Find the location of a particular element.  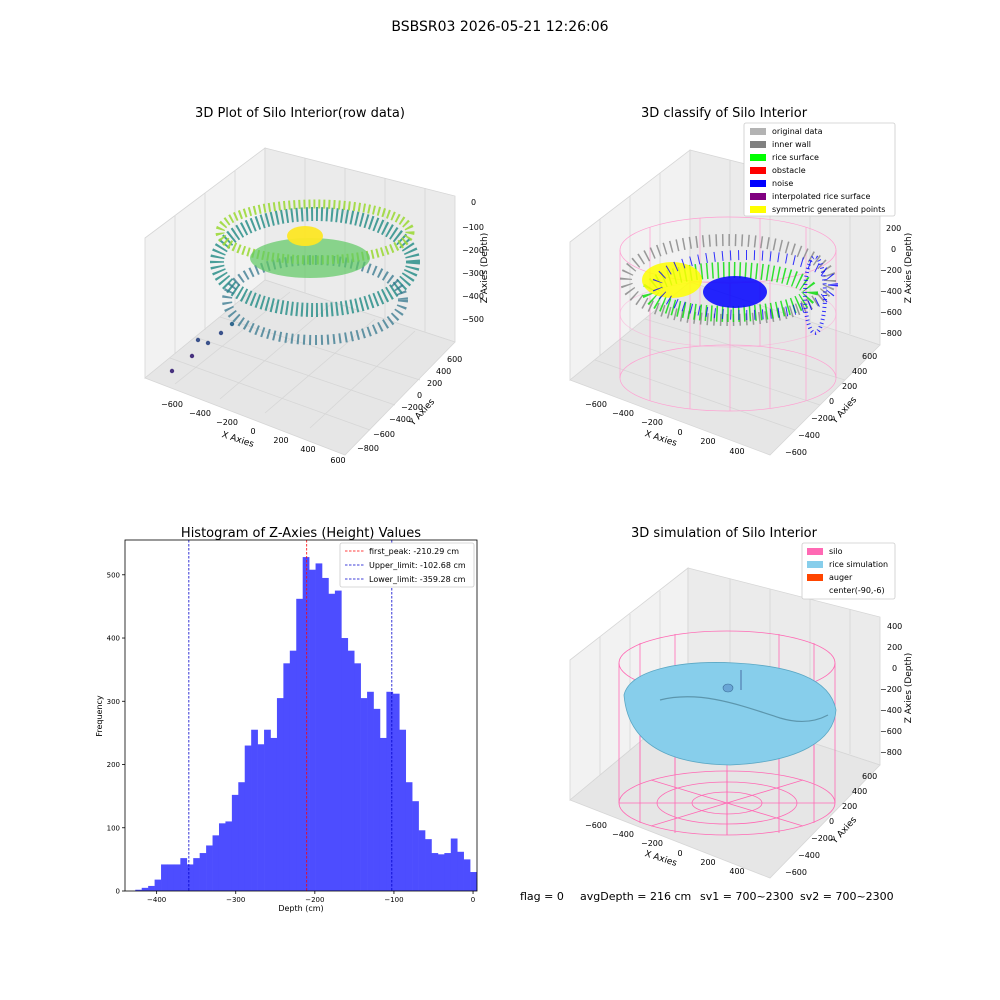

classify-3d-y-tick: 600 is located at coordinates (869, 356).